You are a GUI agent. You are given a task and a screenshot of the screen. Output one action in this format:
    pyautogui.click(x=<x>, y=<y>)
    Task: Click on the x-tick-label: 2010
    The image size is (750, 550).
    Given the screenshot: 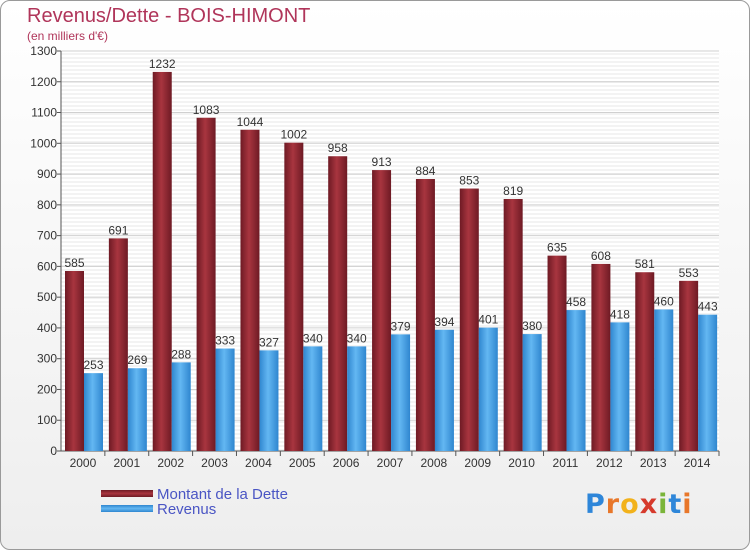 What is the action you would take?
    pyautogui.click(x=521, y=463)
    